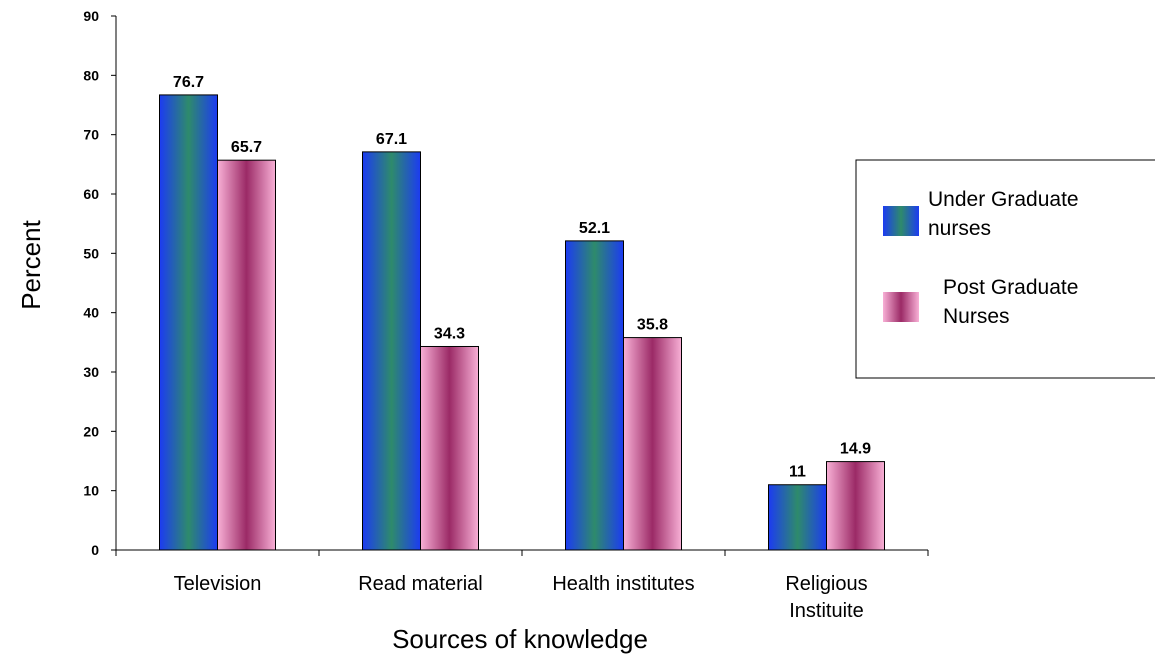 Image resolution: width=1155 pixels, height=662 pixels. Describe the element at coordinates (826, 611) in the screenshot. I see `category-label: Instituite` at that location.